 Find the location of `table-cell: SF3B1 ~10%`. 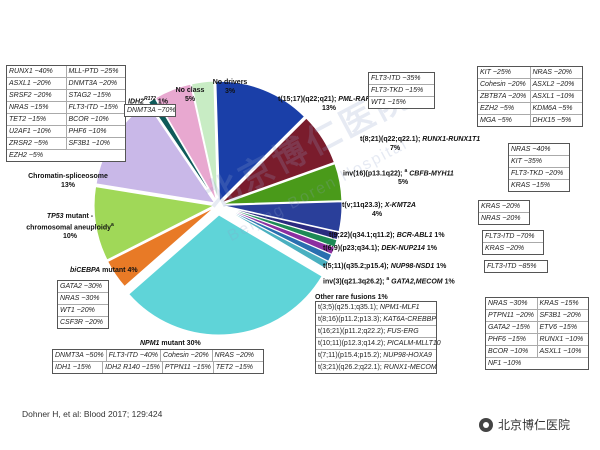

table-cell: SF3B1 ~10% is located at coordinates (95, 143).